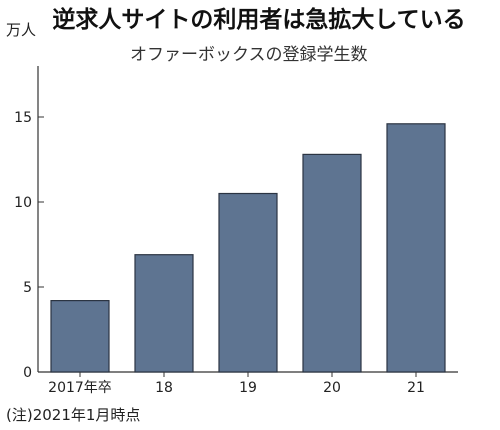  What do you see at coordinates (73, 415) in the screenshot?
I see `footnote: (注)2021年1月時点` at bounding box center [73, 415].